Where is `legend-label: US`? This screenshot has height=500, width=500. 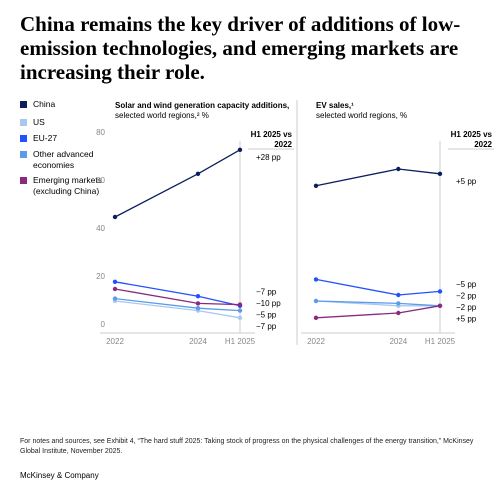
legend-label: US is located at coordinates (39, 122).